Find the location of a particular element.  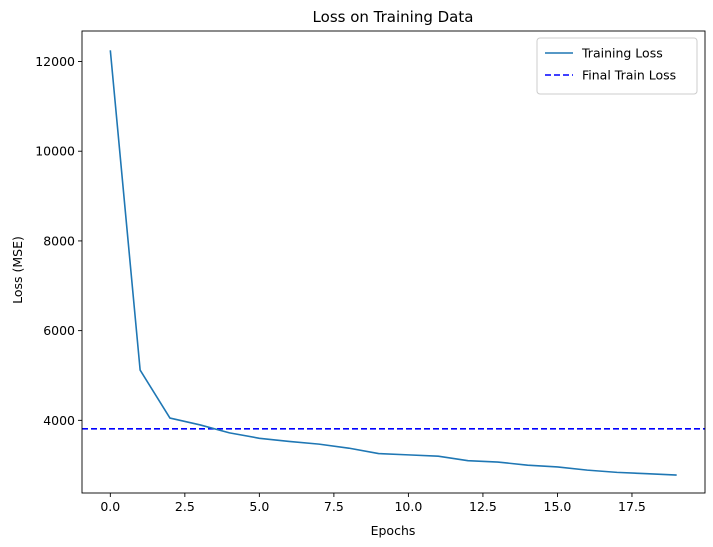

y-tick-label: 12000 is located at coordinates (55, 61).